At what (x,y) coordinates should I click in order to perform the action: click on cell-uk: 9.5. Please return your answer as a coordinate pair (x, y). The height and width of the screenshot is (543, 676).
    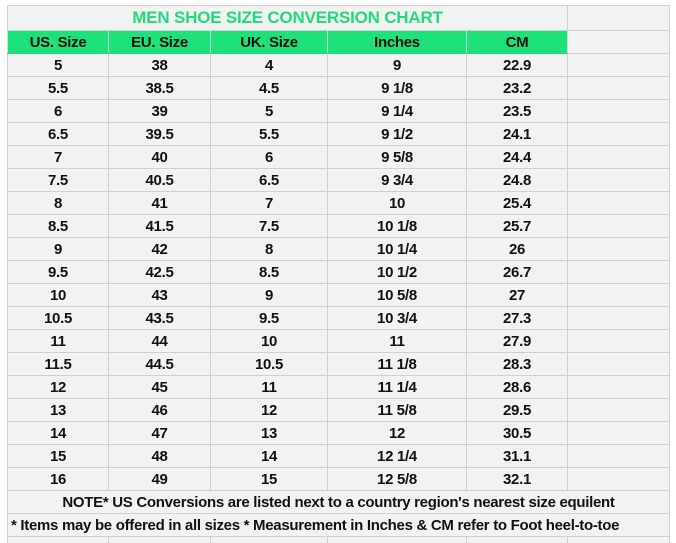
    Looking at the image, I should click on (269, 318).